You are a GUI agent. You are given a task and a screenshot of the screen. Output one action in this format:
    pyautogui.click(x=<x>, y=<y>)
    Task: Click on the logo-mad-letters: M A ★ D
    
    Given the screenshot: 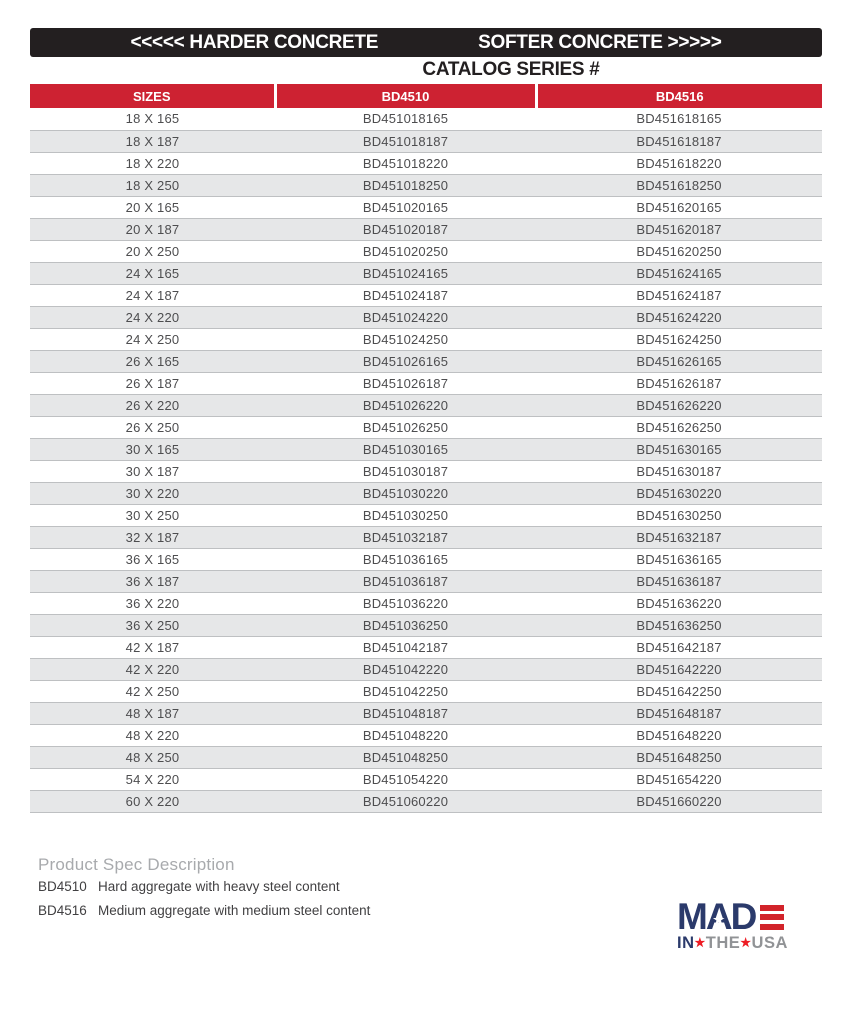 What is the action you would take?
    pyautogui.click(x=717, y=916)
    